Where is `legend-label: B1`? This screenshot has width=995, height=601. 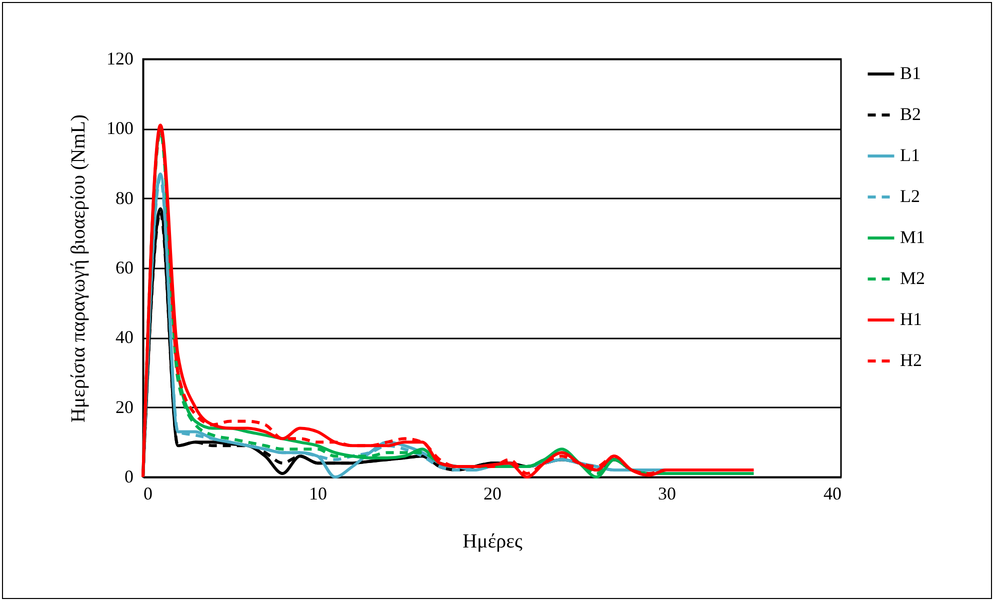
legend-label: B1 is located at coordinates (911, 73).